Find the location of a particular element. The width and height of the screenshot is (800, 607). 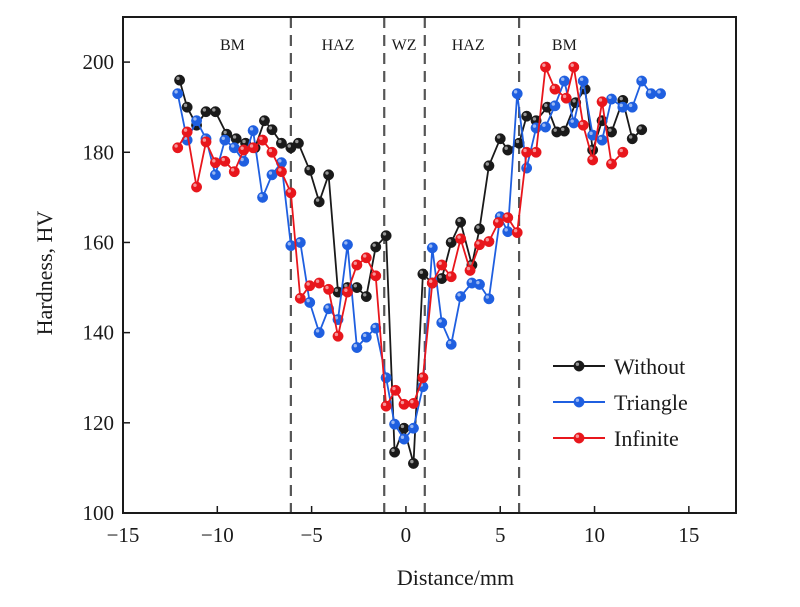

y-tick-label: 200 is located at coordinates (99, 62).